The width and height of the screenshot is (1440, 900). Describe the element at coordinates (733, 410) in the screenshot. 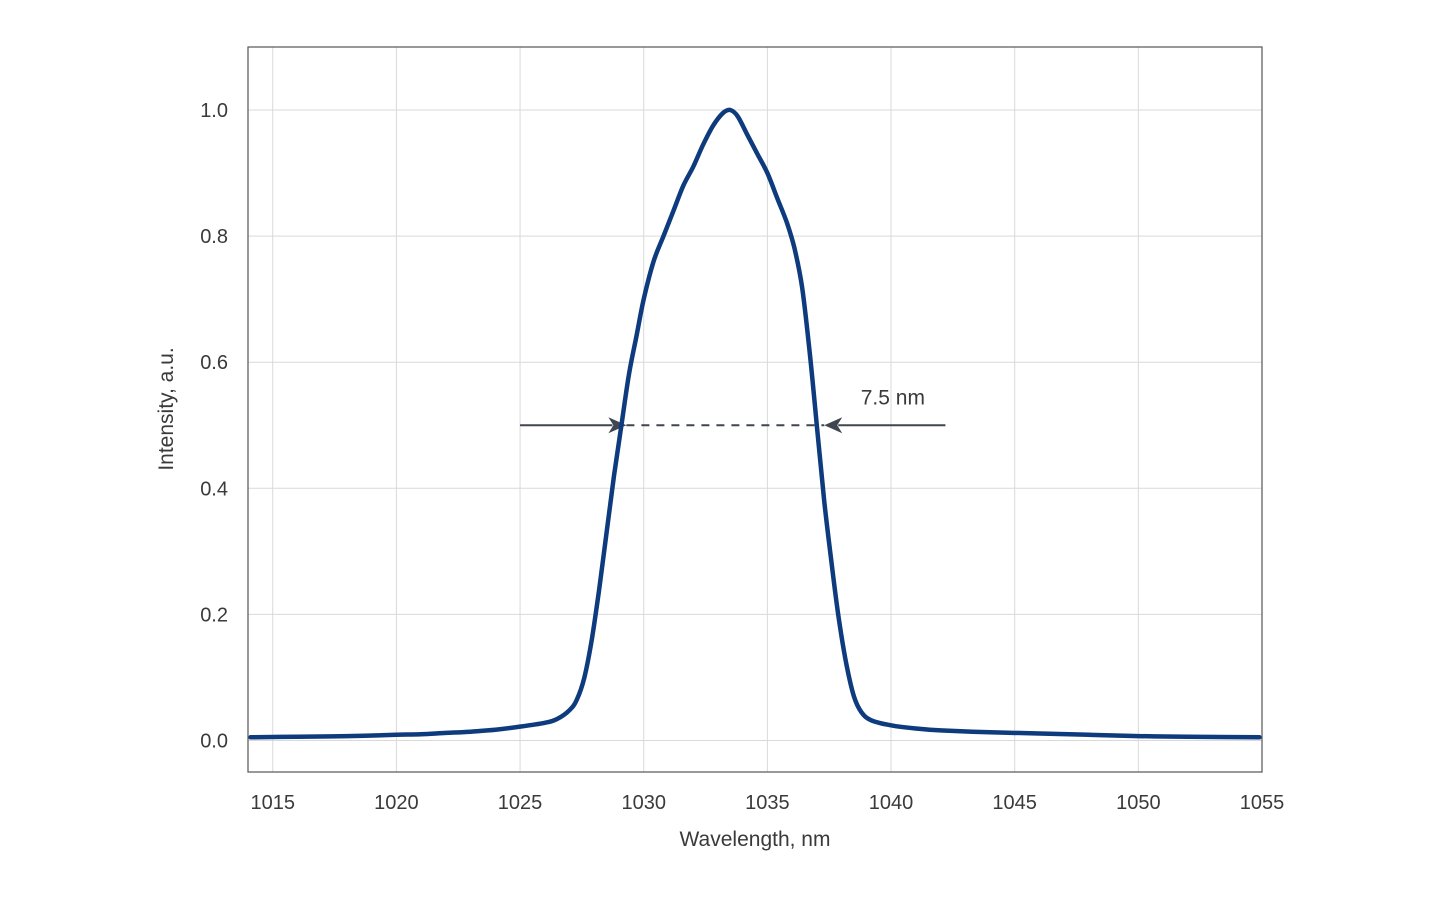

I see `fwhm-annotation: 7.5 nm` at that location.